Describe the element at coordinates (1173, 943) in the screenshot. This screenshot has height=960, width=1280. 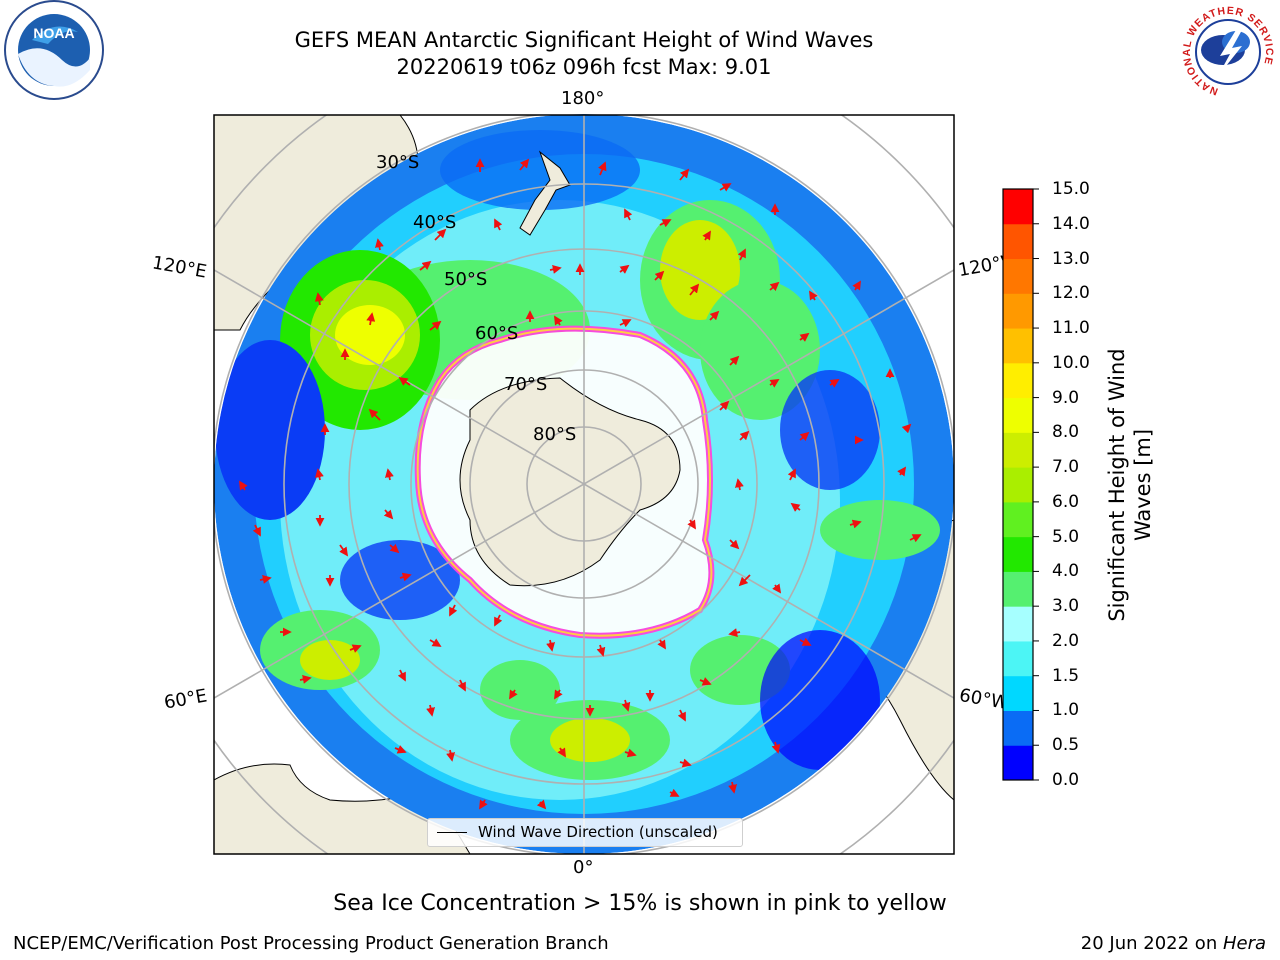
I see `footer-date: 20 Jun 2022 on Hera` at that location.